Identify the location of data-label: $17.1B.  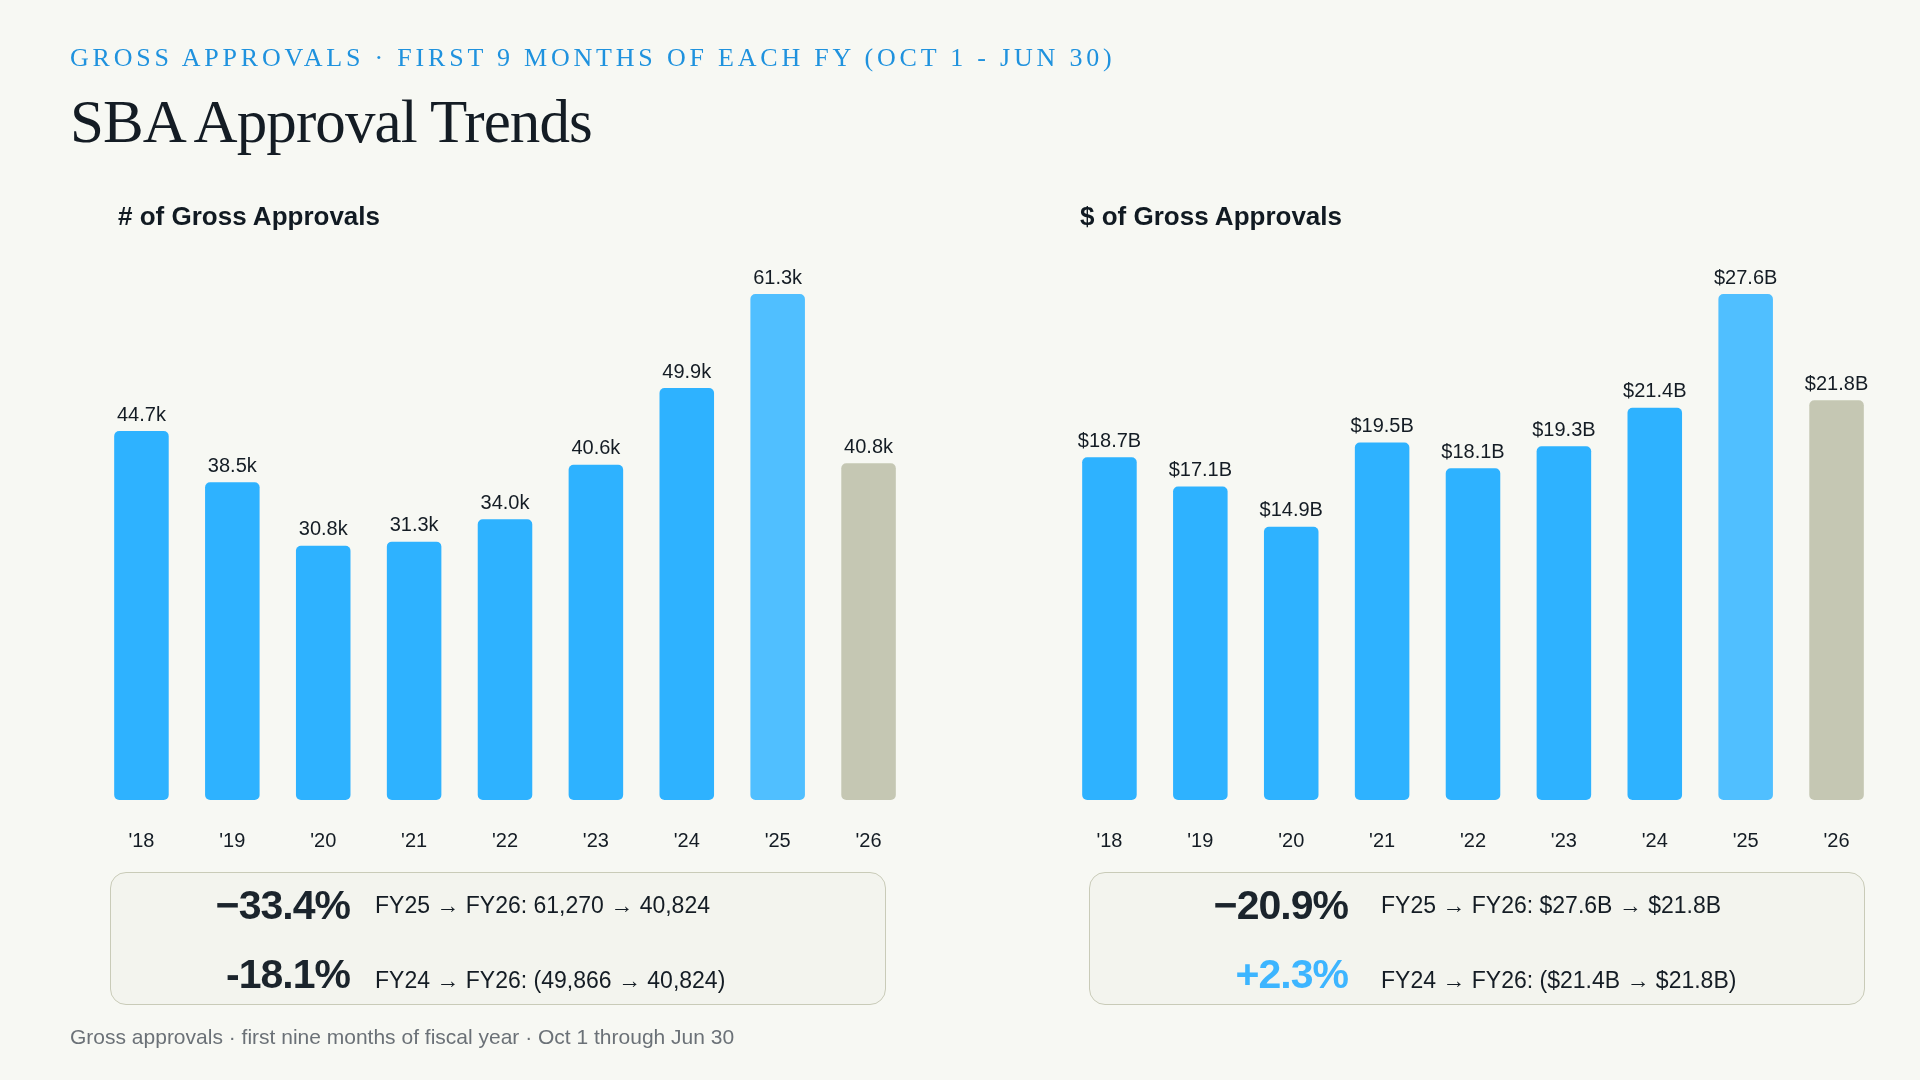
(1200, 469).